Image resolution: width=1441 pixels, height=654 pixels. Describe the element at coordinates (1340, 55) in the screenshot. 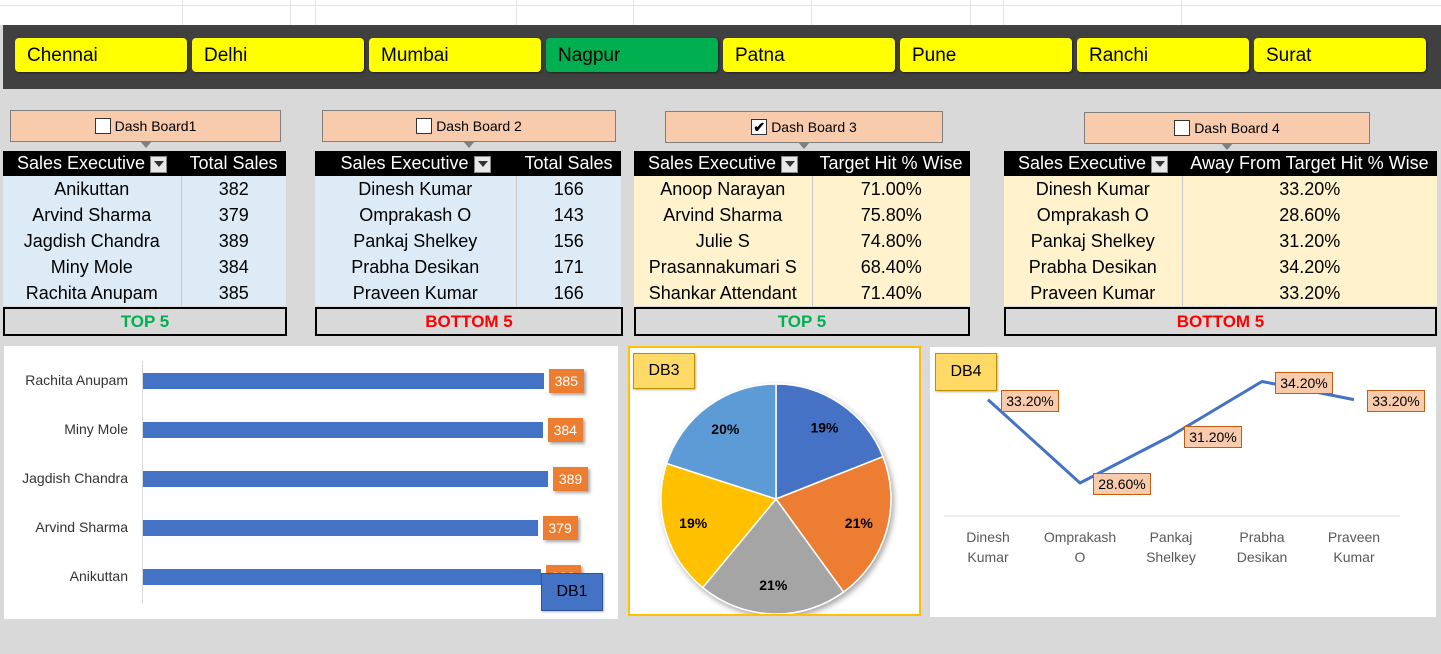

I see `city-button-surat: Surat` at that location.